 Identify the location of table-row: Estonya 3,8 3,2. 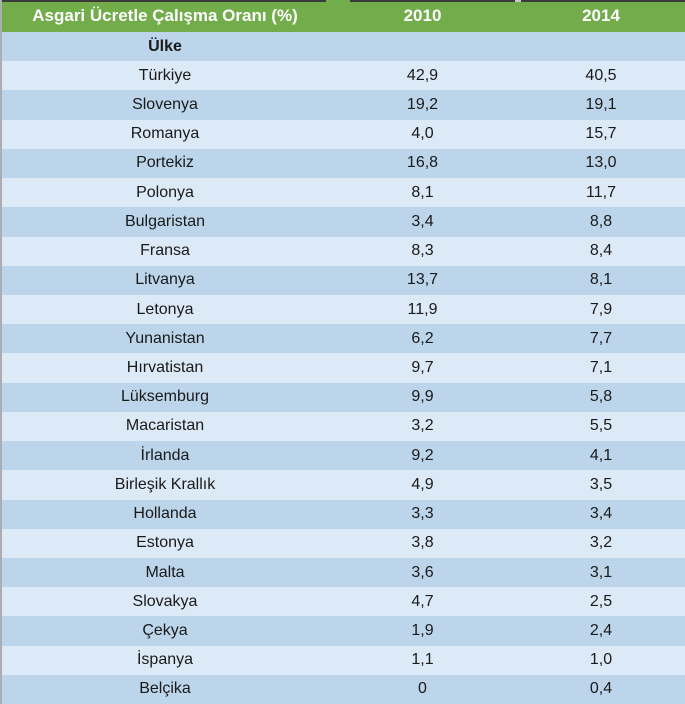
(343, 543).